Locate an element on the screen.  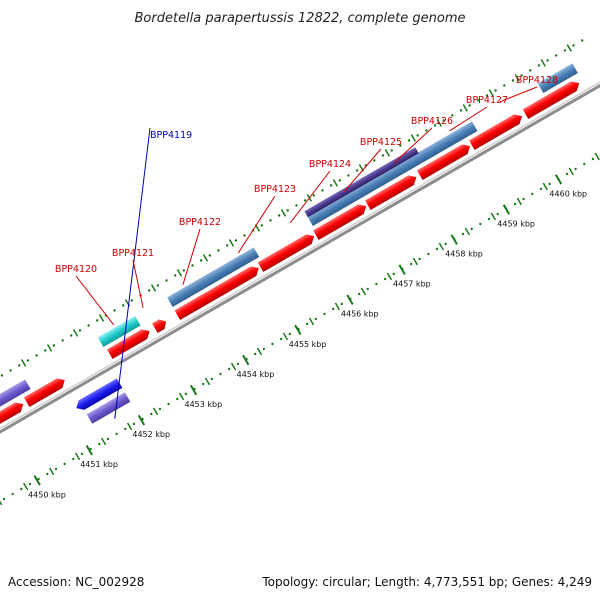
kbp-tick-label: 4450 kbp is located at coordinates (47, 494).